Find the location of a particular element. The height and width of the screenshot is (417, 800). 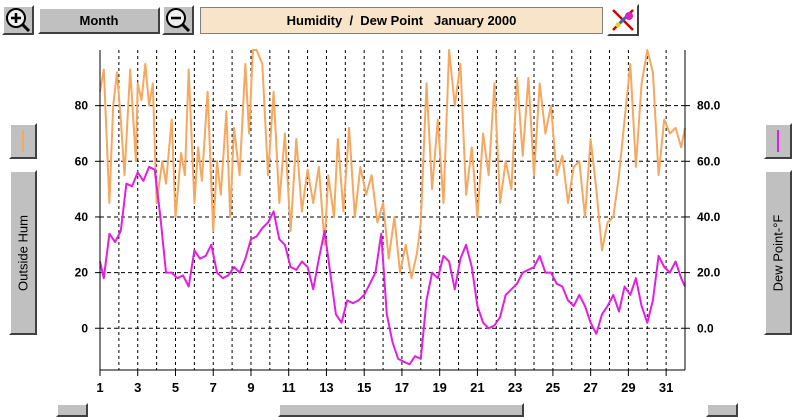

x-tick-label: 15 is located at coordinates (364, 387).